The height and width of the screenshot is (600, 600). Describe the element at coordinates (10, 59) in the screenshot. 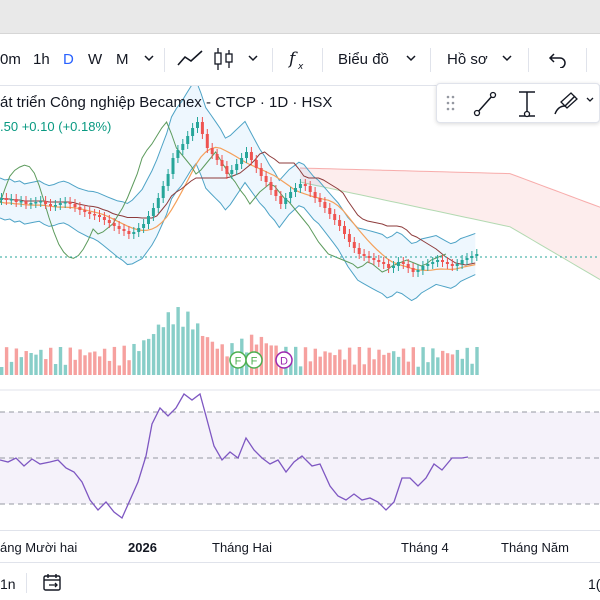

I see `interval-minutes: 0m` at that location.